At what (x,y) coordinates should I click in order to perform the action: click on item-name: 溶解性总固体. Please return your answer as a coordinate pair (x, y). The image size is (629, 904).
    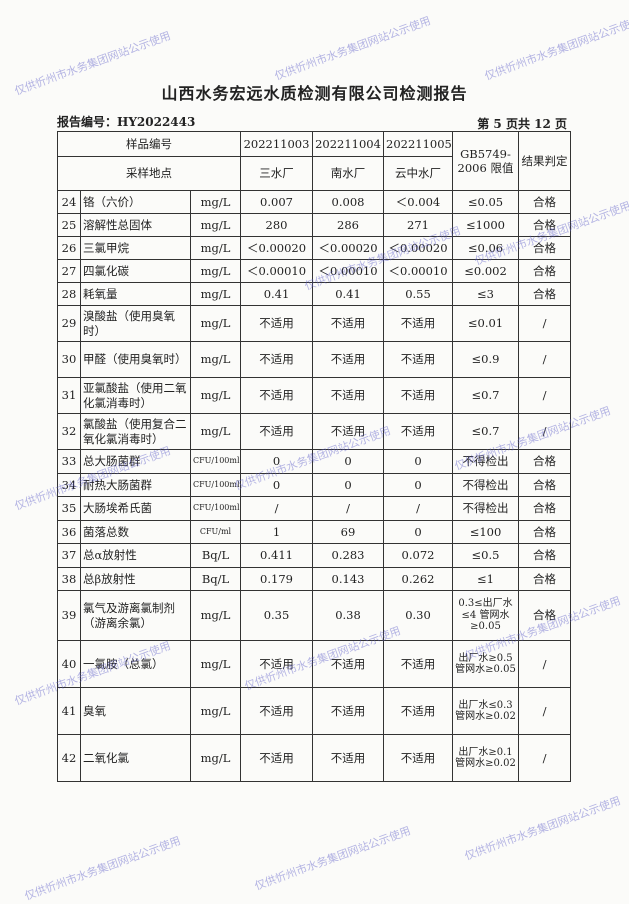
    Looking at the image, I should click on (135, 225).